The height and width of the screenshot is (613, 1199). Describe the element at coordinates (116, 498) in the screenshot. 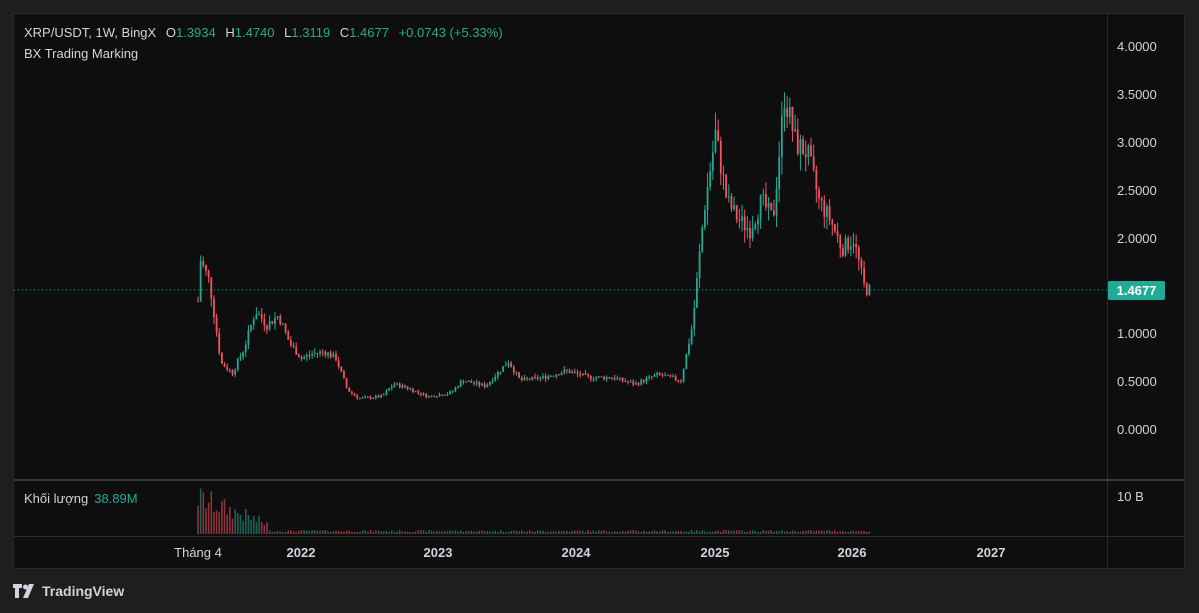

I see `volume-value: 38.89M` at that location.